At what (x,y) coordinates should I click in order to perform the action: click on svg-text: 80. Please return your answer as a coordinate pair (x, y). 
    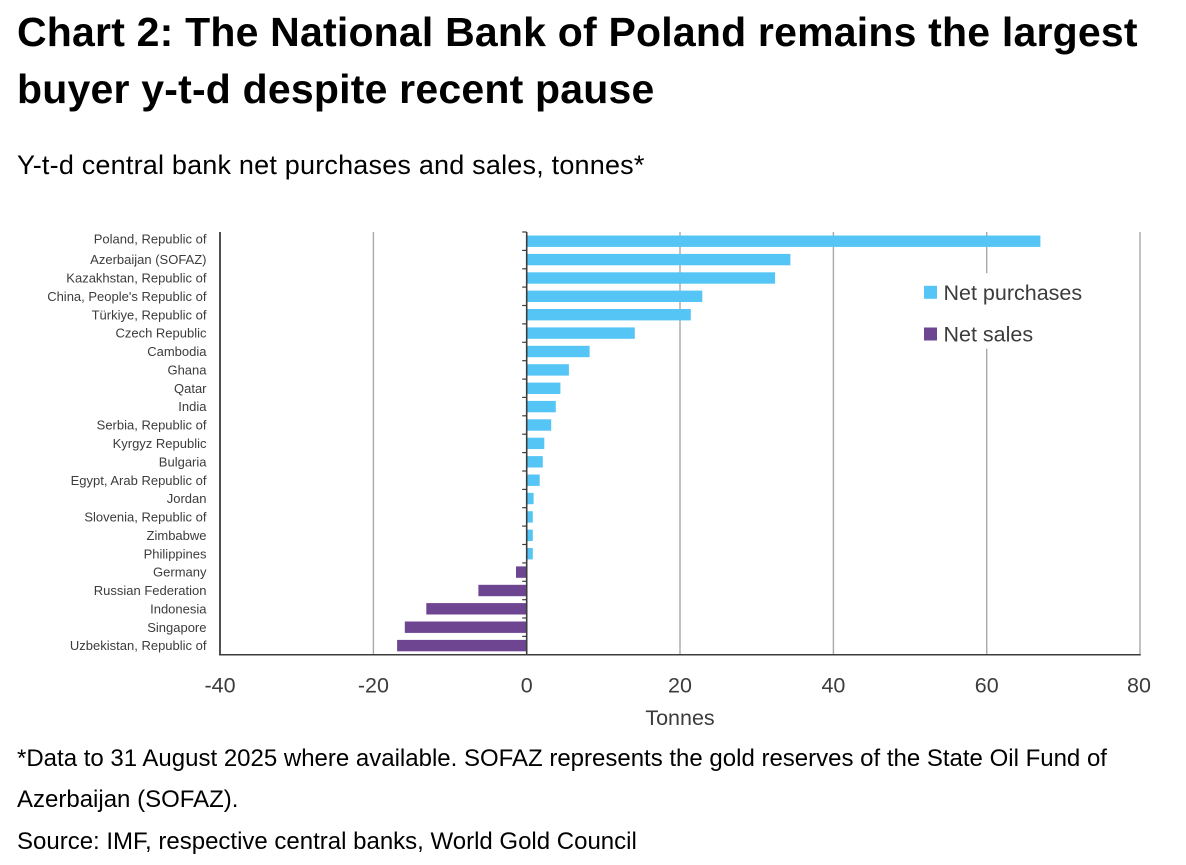
    Looking at the image, I should click on (1139, 685).